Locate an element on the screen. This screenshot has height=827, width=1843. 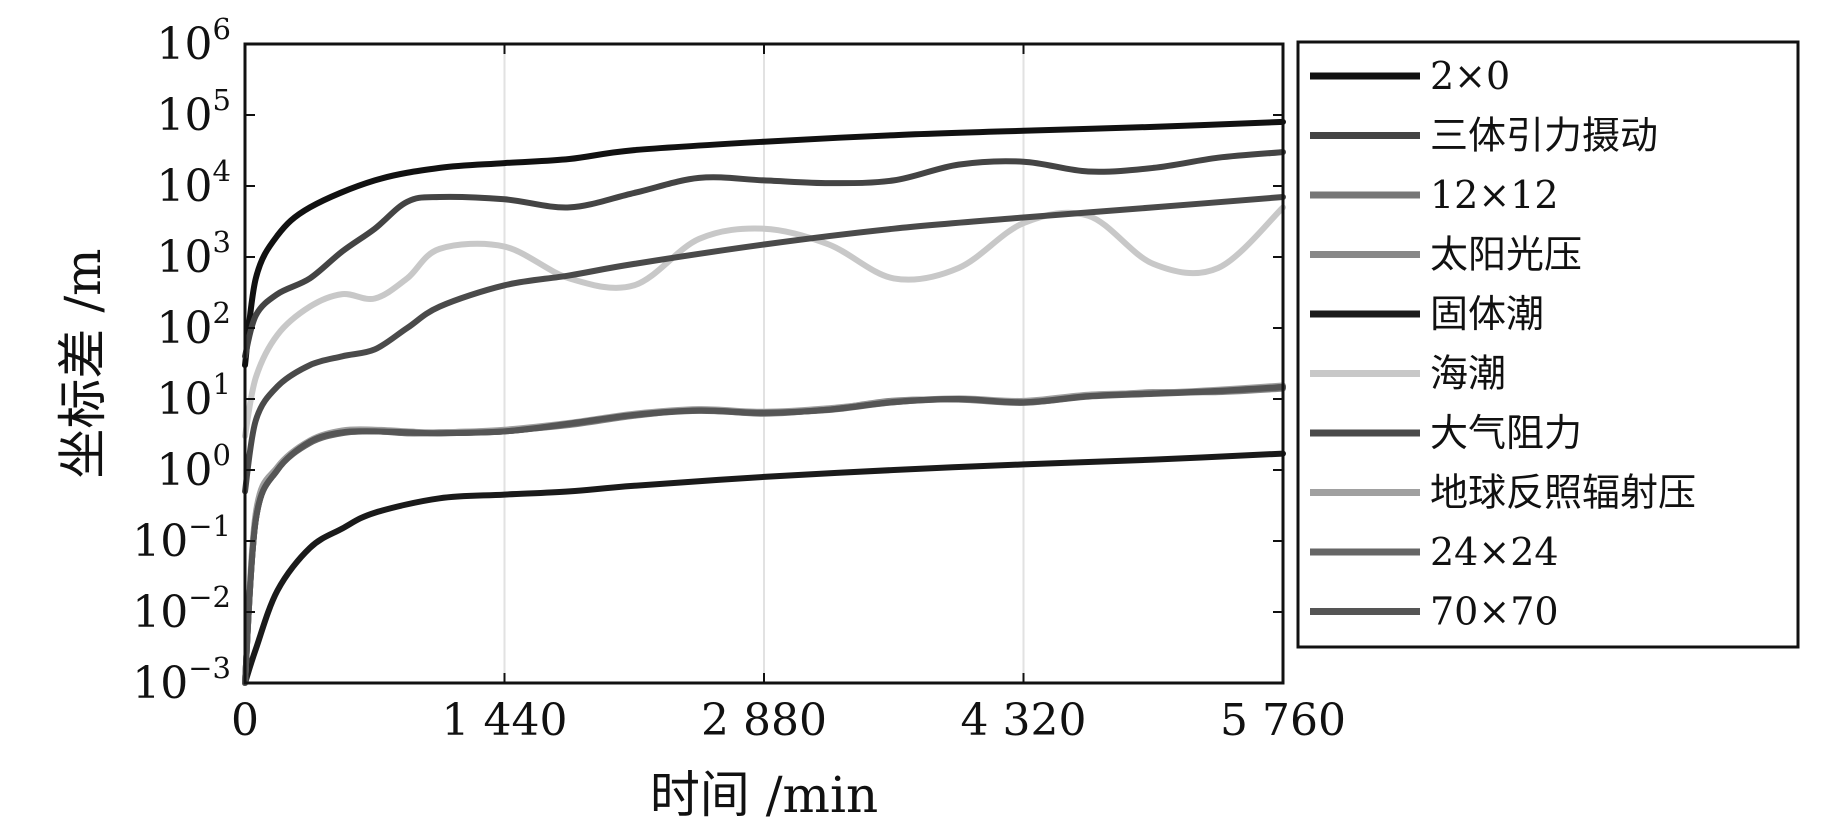
x-tick-label: 1 440 is located at coordinates (505, 720).